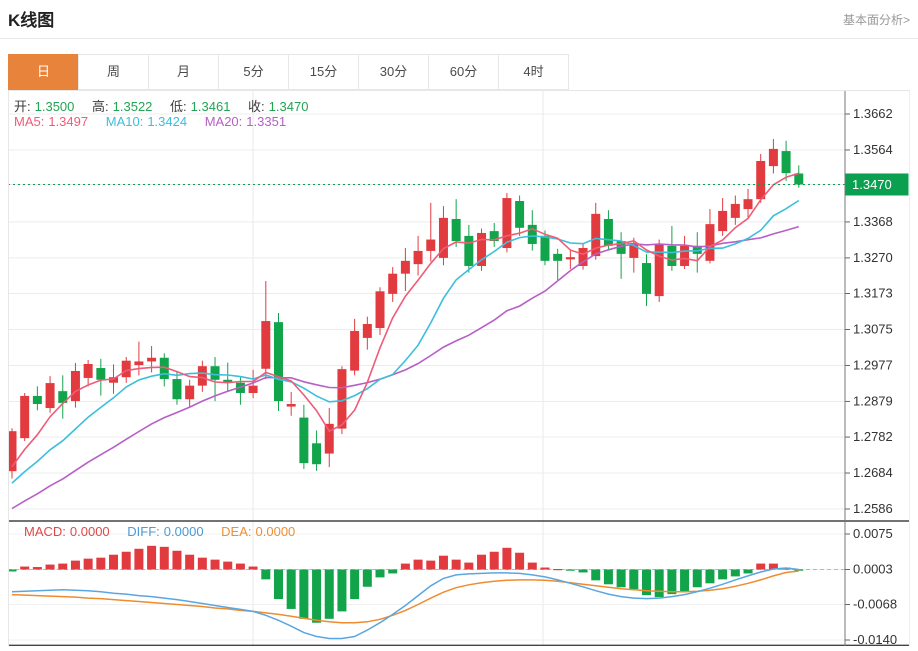 The height and width of the screenshot is (651, 918). I want to click on tab-day: 日, so click(43, 72).